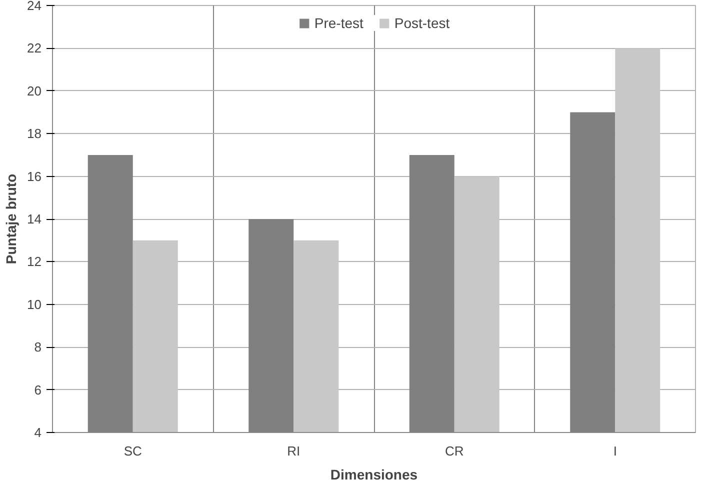 The height and width of the screenshot is (497, 711). I want to click on y-tick-label: 6, so click(38, 390).